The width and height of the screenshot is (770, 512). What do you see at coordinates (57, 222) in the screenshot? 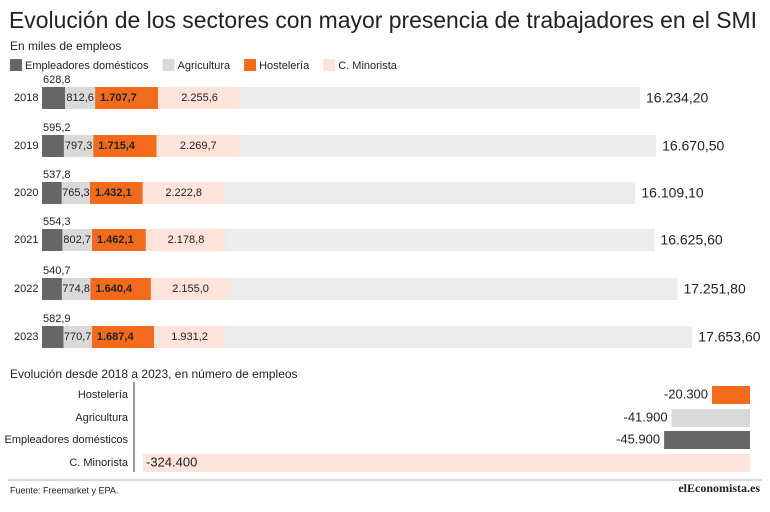
I see `value-label: 554,3` at bounding box center [57, 222].